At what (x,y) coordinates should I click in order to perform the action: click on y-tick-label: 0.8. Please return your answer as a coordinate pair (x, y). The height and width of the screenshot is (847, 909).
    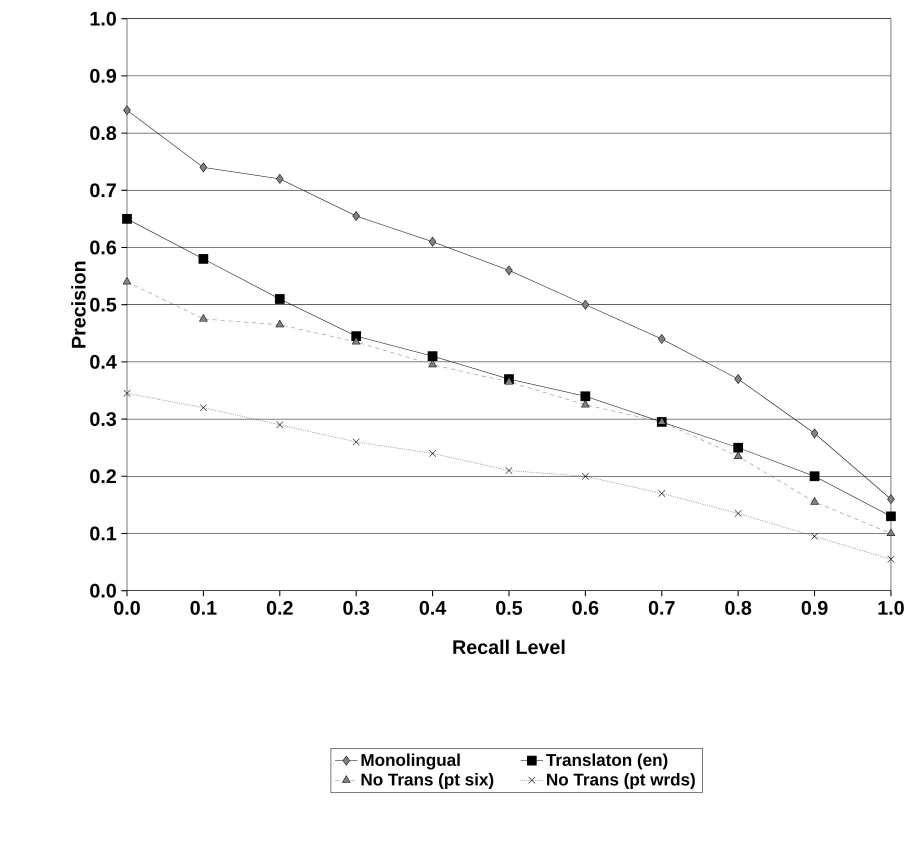
    Looking at the image, I should click on (103, 133).